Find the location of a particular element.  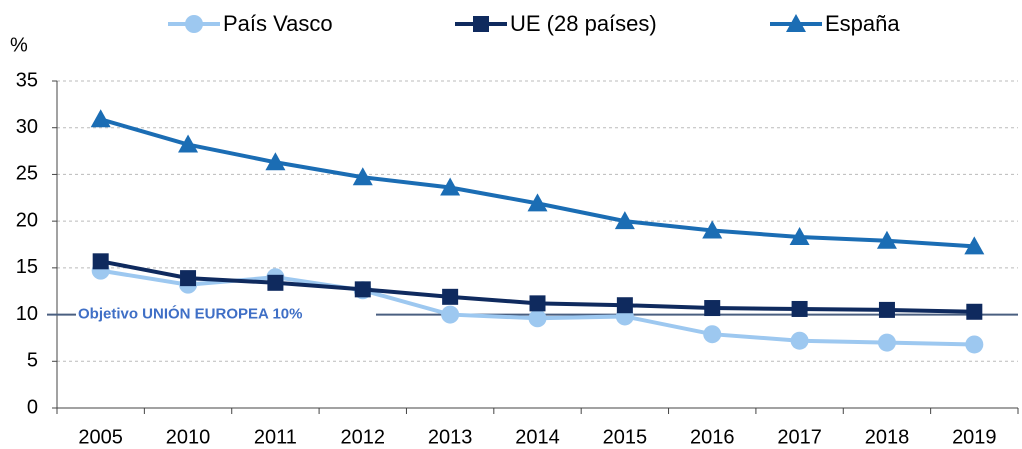

target-label-bg is located at coordinates (226, 314).